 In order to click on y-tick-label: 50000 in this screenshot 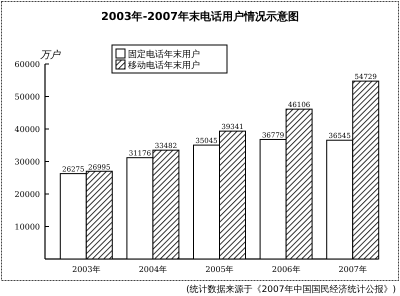, I will do `click(27, 97)`.